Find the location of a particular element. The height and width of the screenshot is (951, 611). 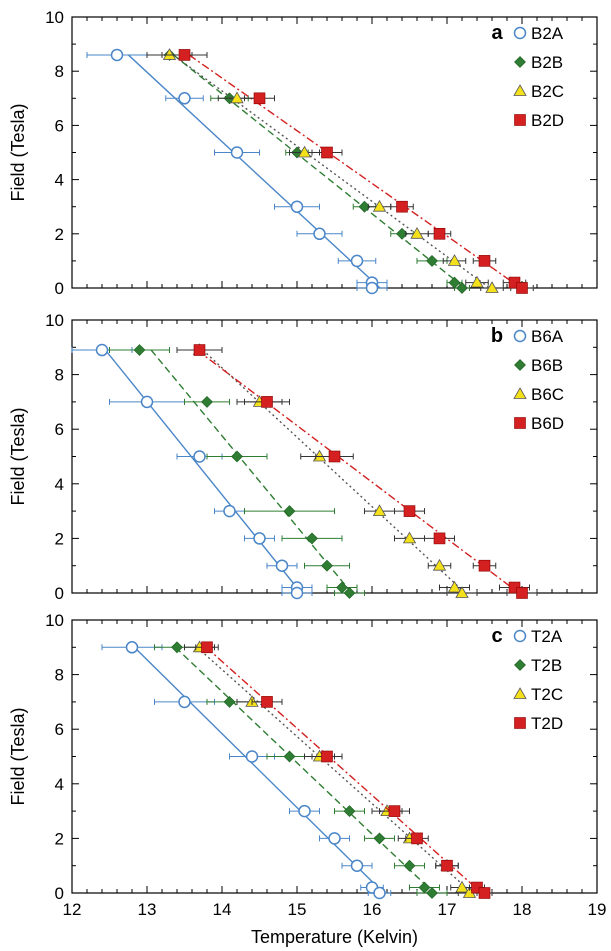

x-tick-label: 17 is located at coordinates (447, 909).